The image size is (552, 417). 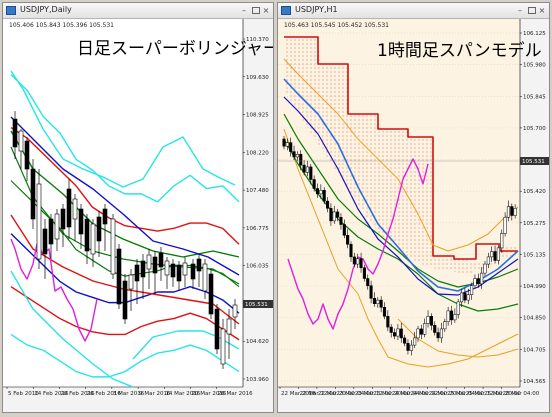 What do you see at coordinates (11, 10) in the screenshot?
I see `chart-icon` at bounding box center [11, 10].